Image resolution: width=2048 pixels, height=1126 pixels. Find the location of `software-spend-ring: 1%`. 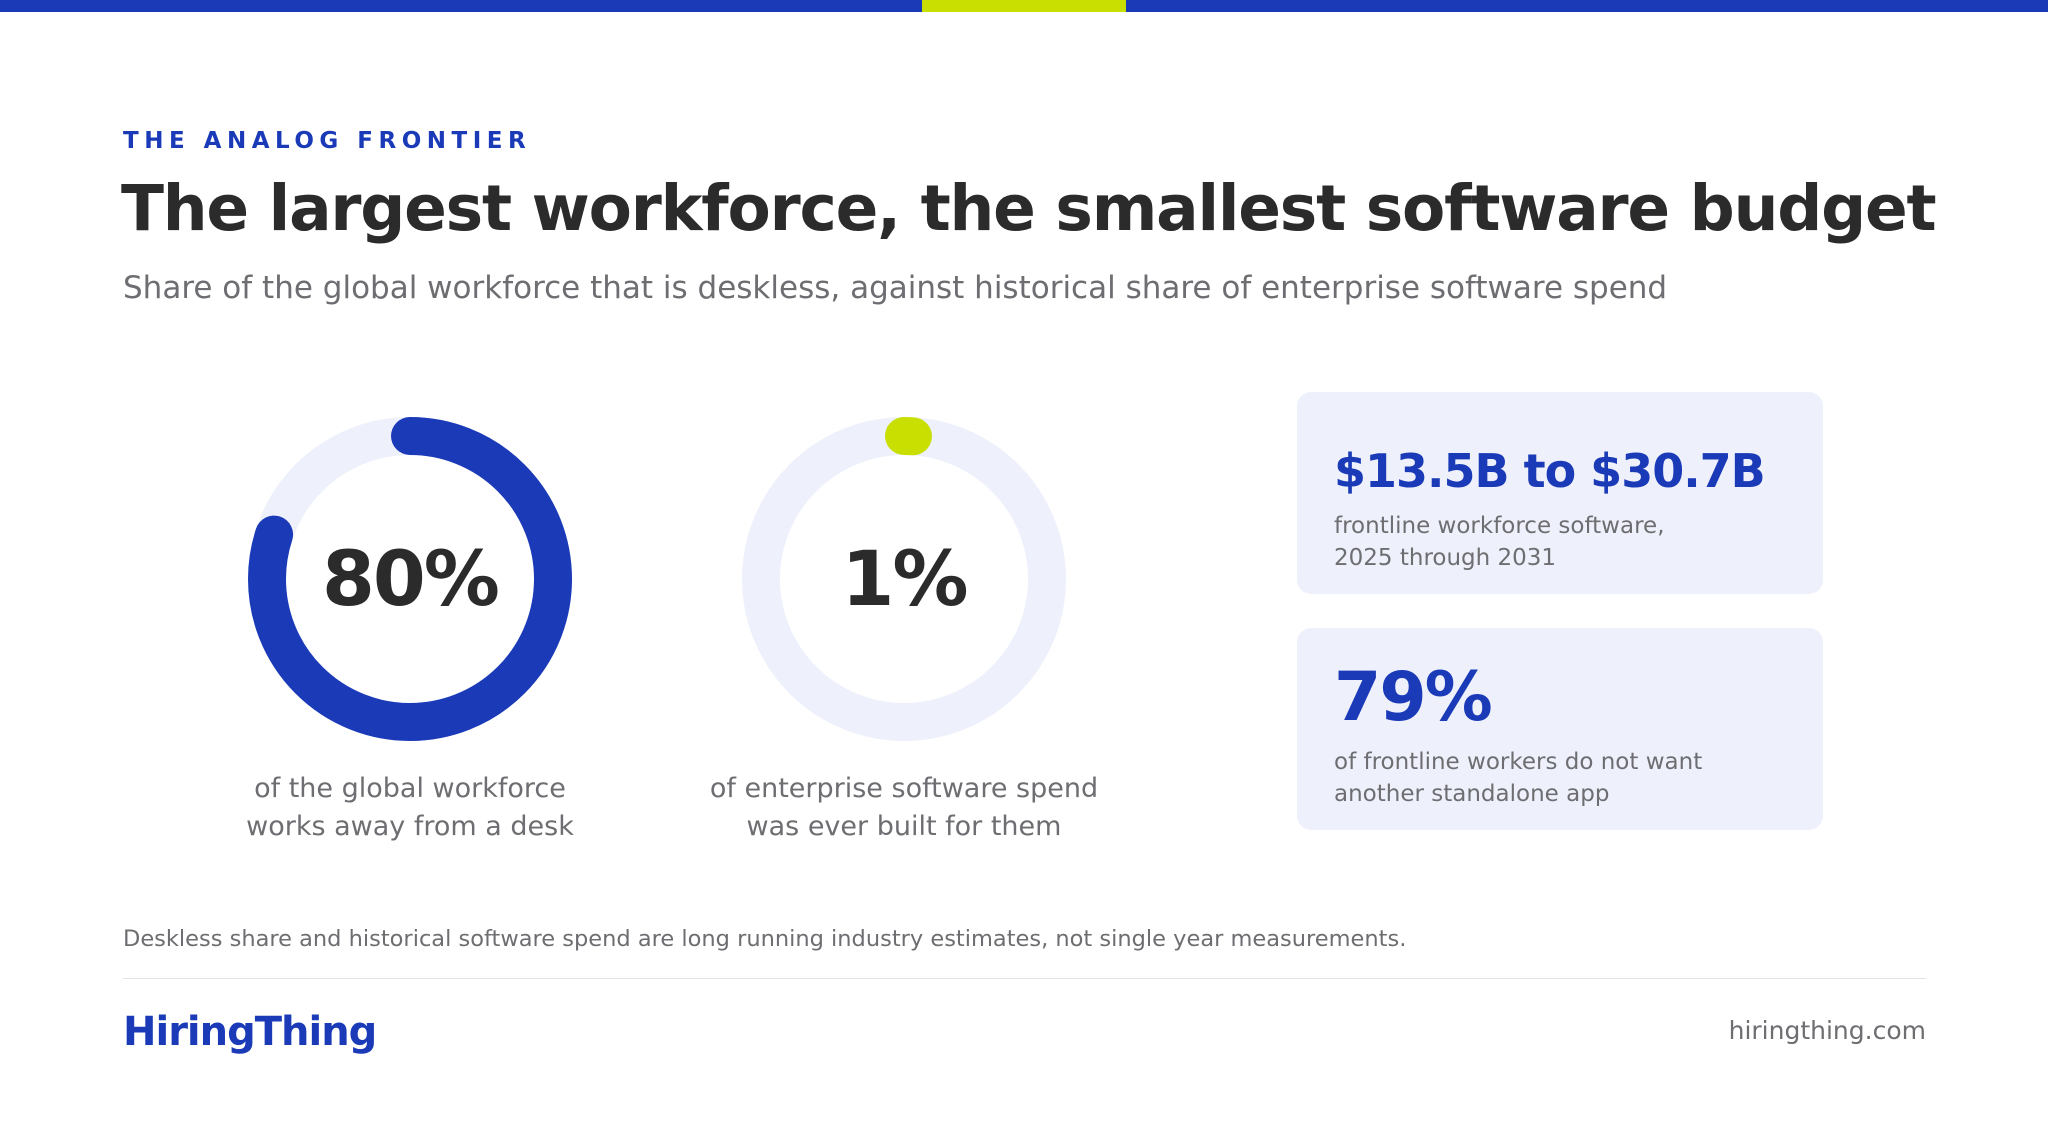

software-spend-ring: 1% is located at coordinates (904, 579).